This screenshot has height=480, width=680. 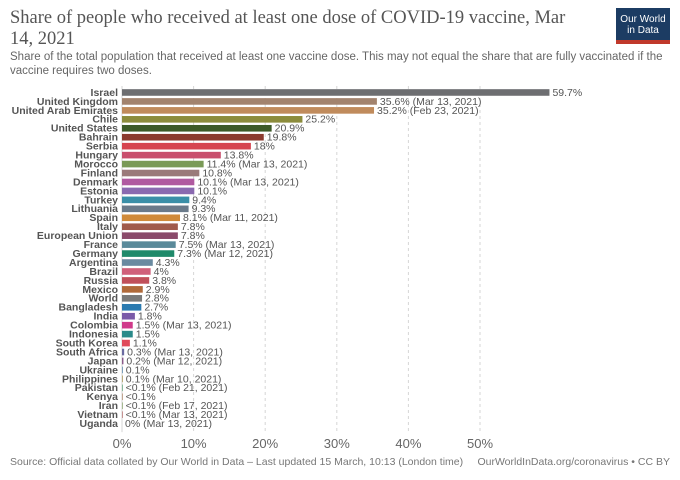 I want to click on category-label: Lithuania, so click(x=94, y=209).